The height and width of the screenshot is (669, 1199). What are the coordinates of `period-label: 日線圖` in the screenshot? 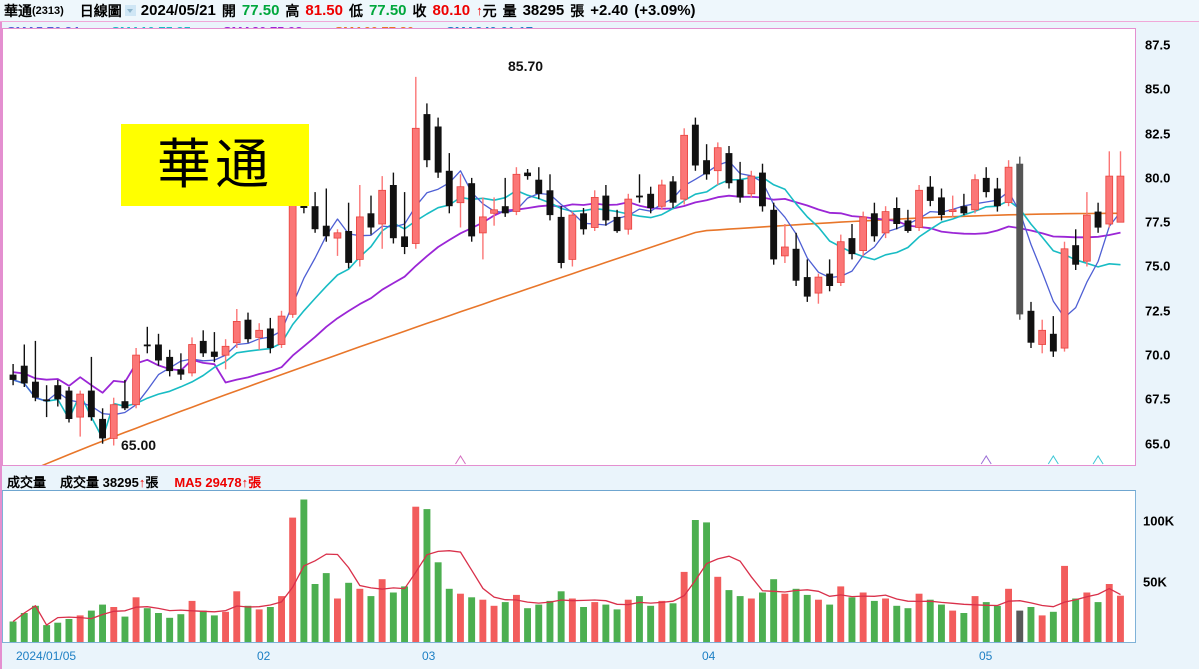 It's located at (100, 10).